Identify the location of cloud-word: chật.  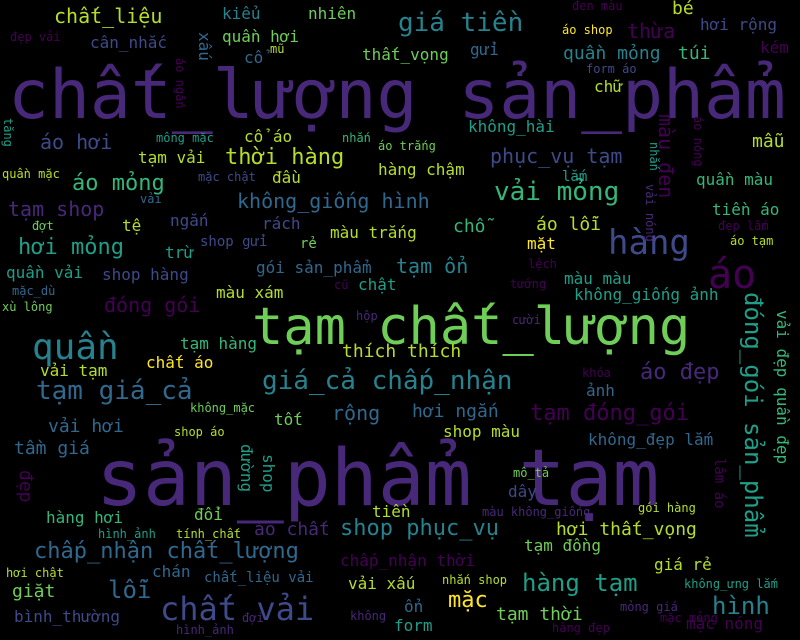
(377, 284).